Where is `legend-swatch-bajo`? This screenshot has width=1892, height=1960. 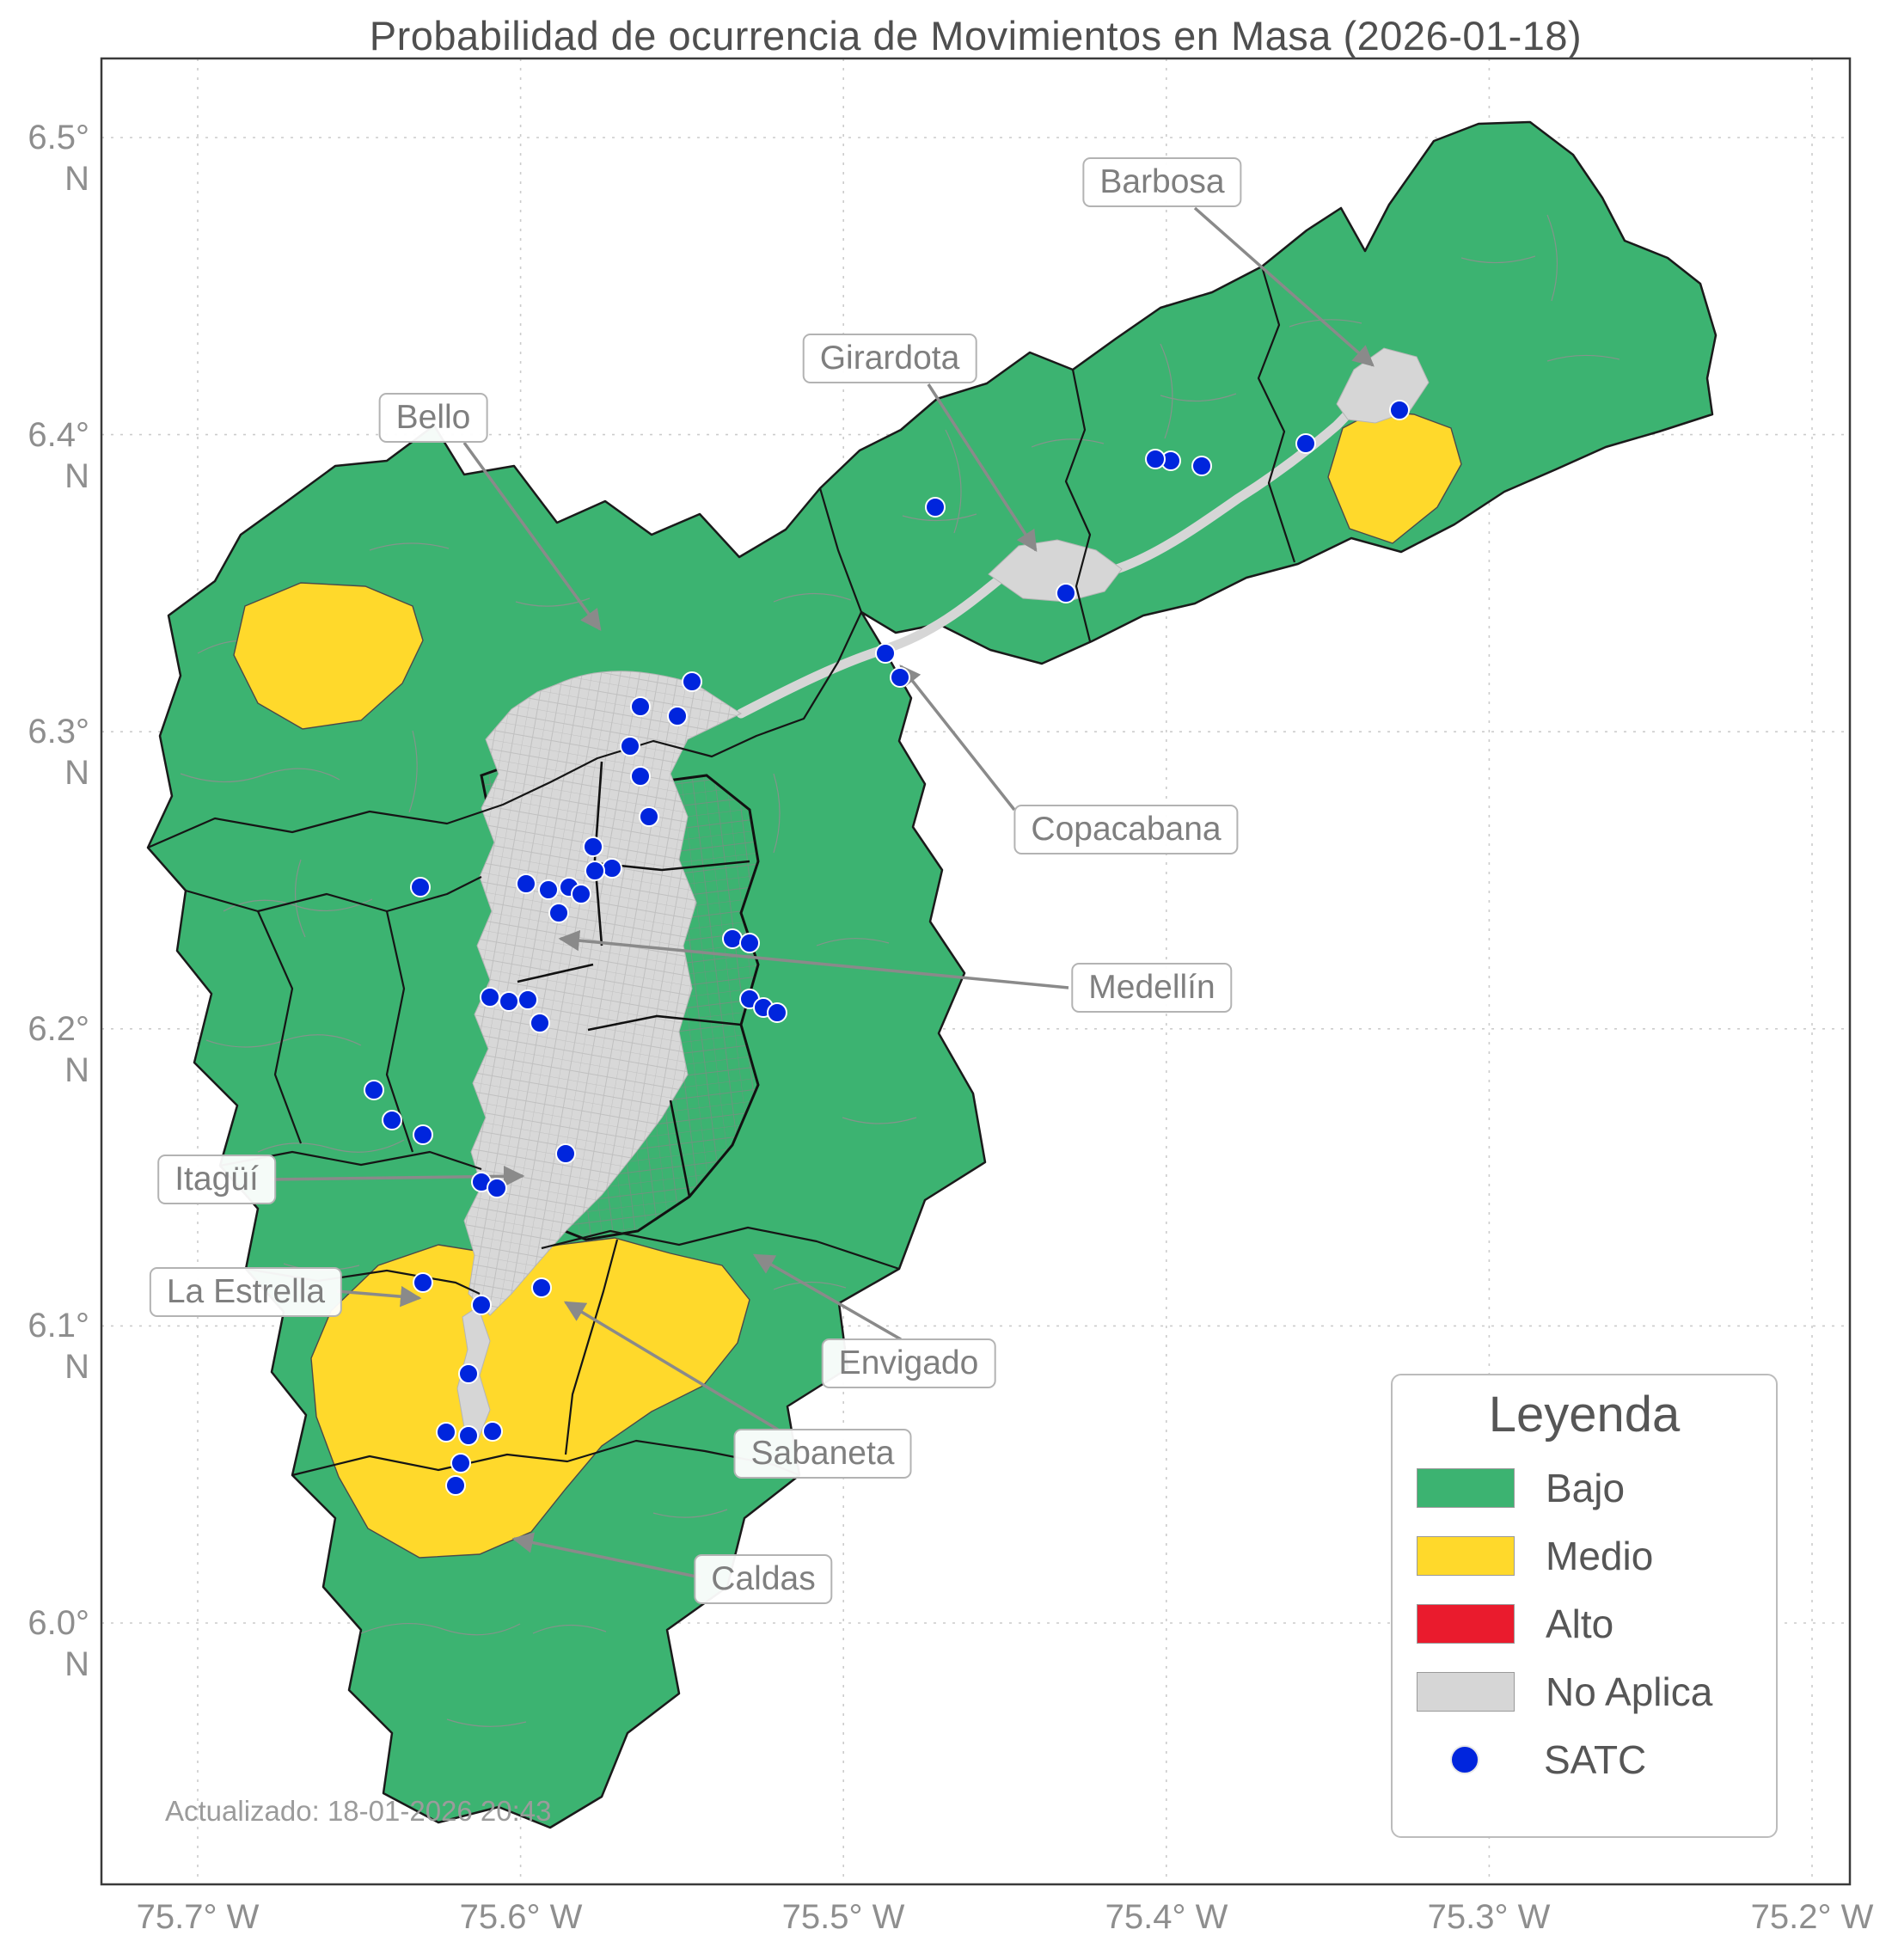 legend-swatch-bajo is located at coordinates (1466, 1487).